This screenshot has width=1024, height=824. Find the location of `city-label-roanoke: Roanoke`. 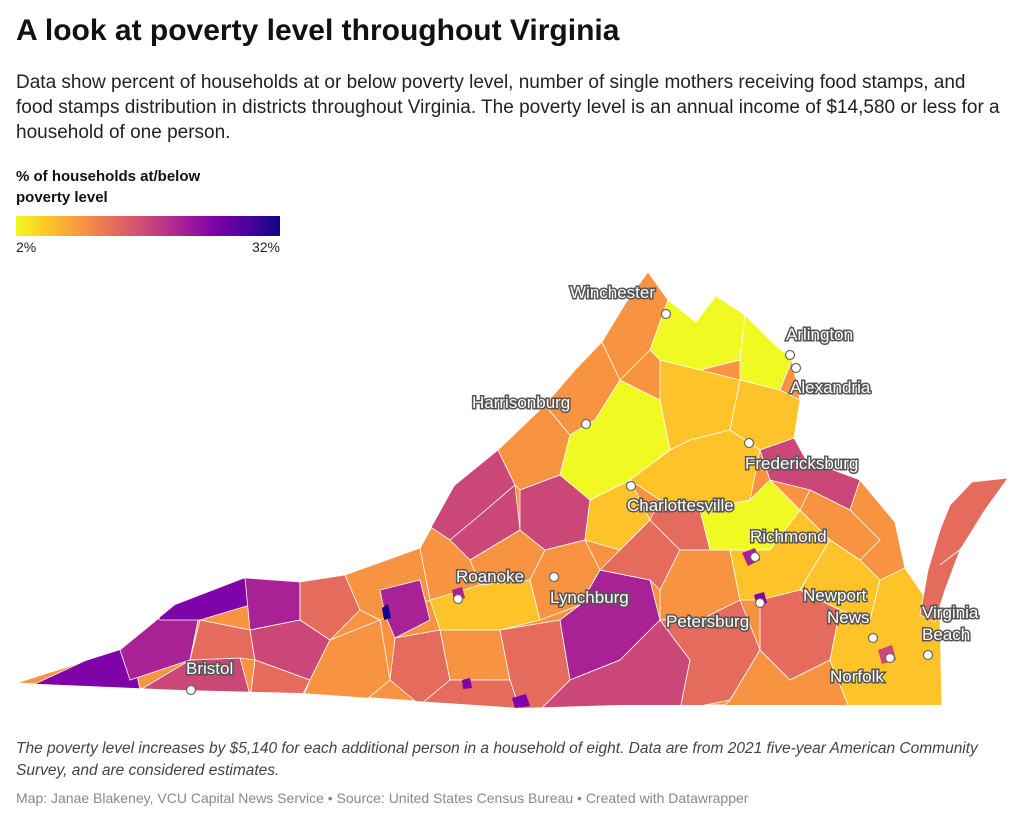

city-label-roanoke: Roanoke is located at coordinates (490, 576).